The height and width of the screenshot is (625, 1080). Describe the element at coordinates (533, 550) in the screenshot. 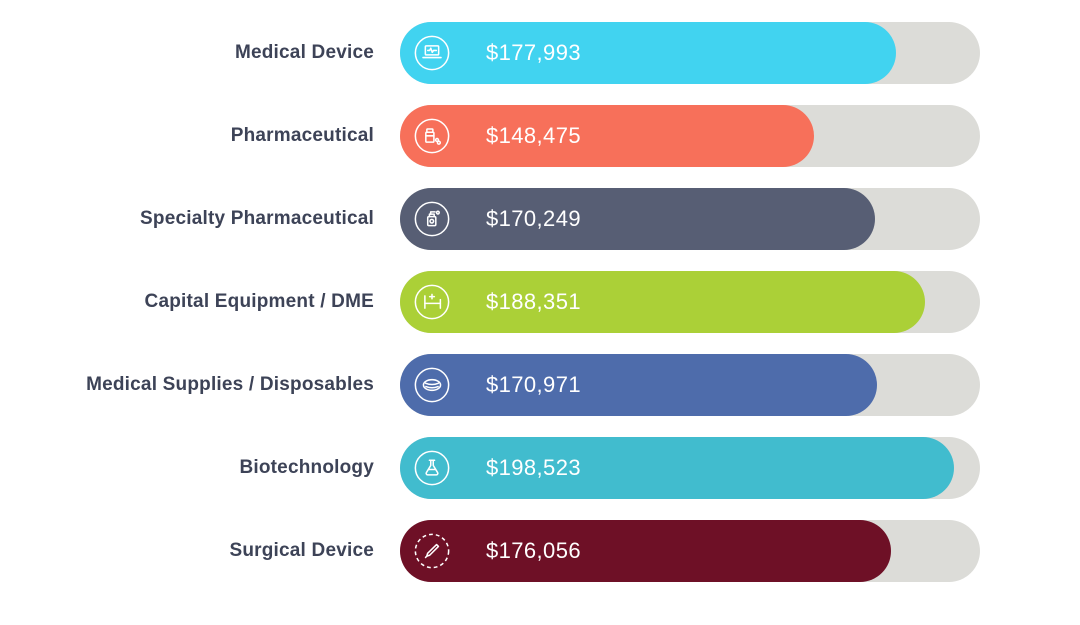

I see `value-label: $176,056` at that location.